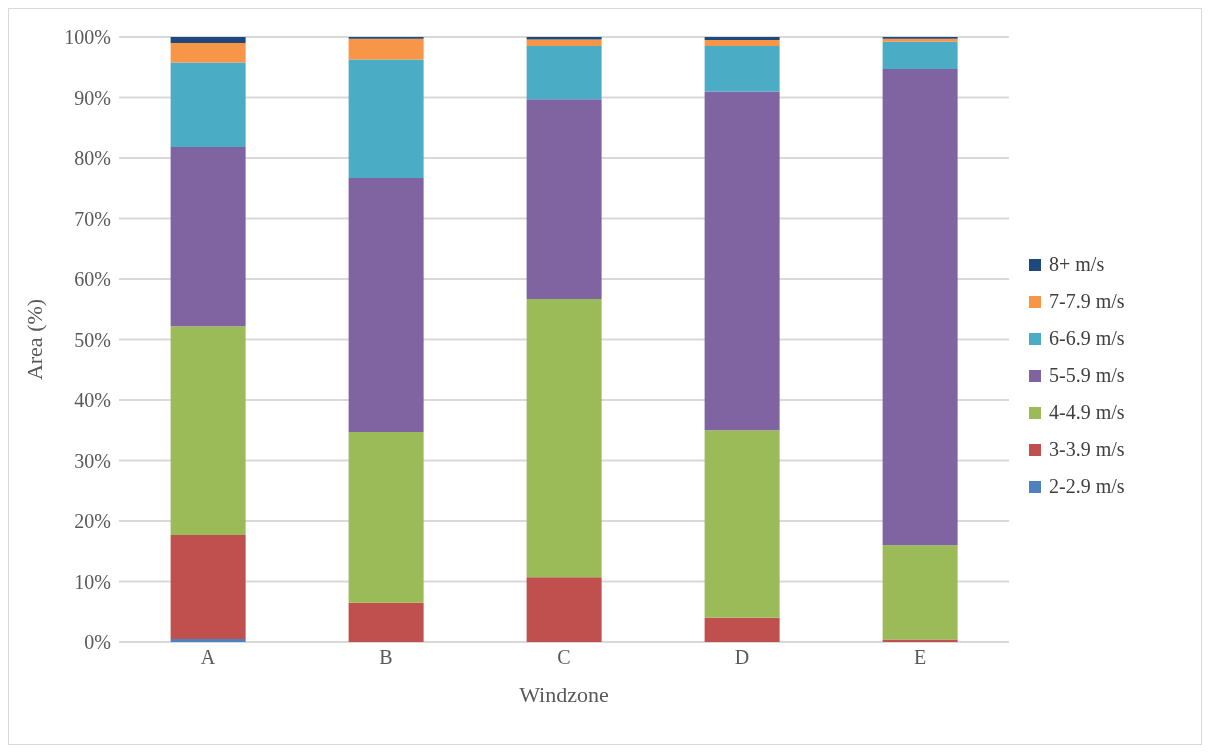  Describe the element at coordinates (1087, 449) in the screenshot. I see `legend-label: 3-3.9 m/s` at that location.